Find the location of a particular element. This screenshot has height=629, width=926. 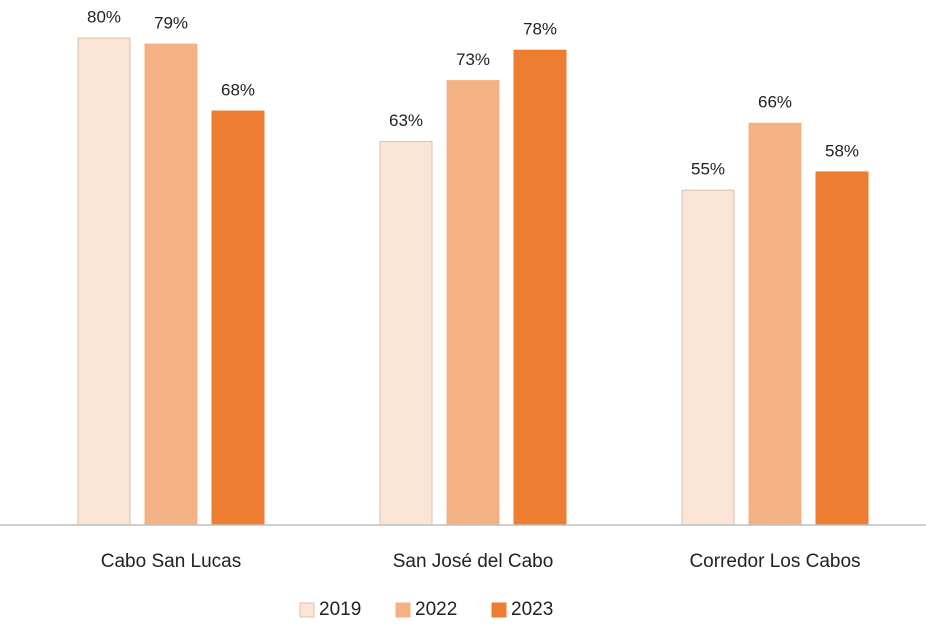

x-tick-label: Cabo San Lucas is located at coordinates (171, 561).